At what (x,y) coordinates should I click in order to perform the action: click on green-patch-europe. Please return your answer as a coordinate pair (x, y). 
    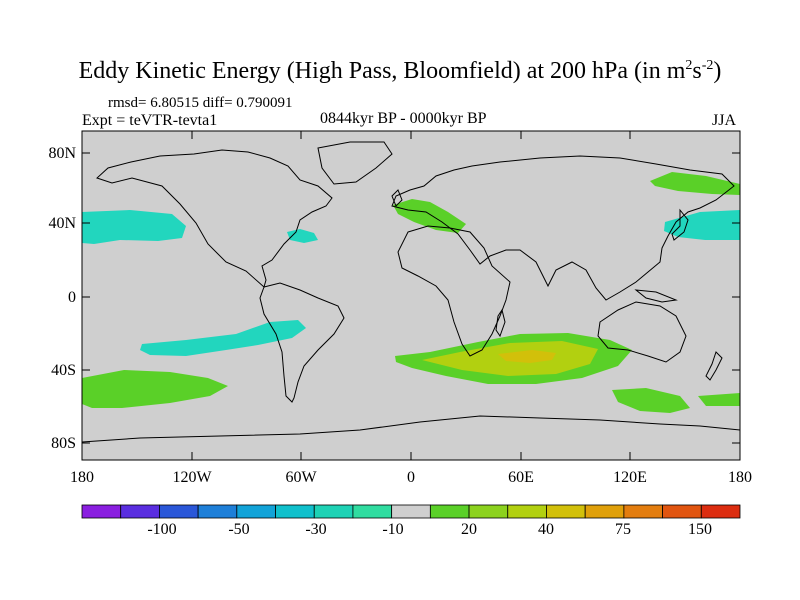
    Looking at the image, I should click on (429, 216).